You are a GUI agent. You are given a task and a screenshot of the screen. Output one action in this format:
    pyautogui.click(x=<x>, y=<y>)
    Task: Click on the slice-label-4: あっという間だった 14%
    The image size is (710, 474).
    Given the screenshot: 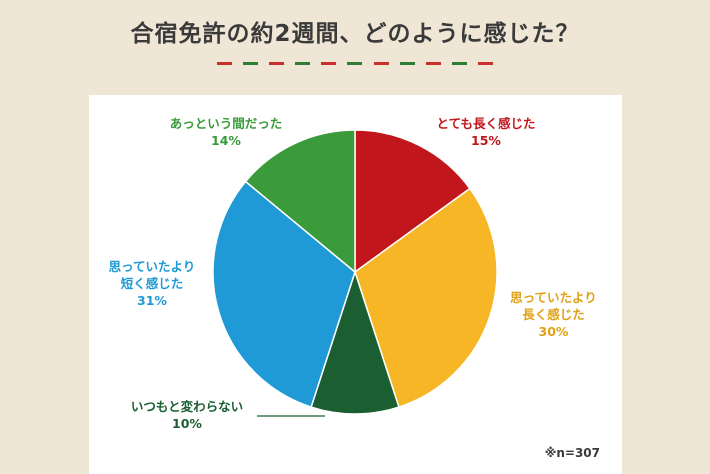 What is the action you would take?
    pyautogui.click(x=226, y=132)
    